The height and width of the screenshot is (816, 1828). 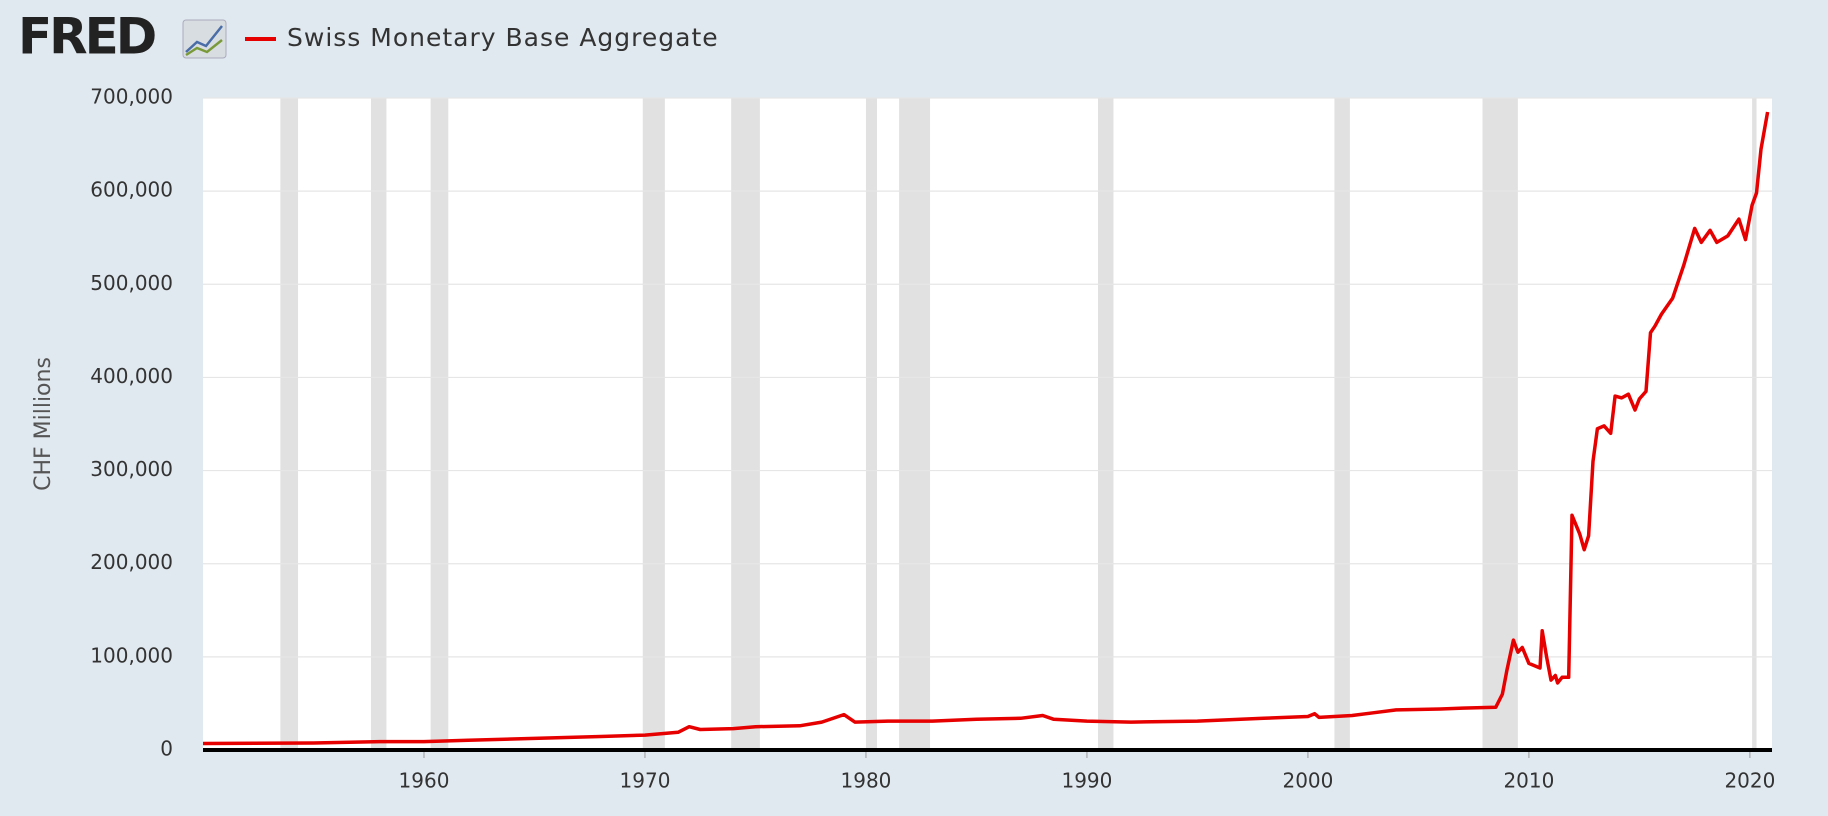 I want to click on y-axis-label: CHF Millions, so click(x=43, y=424).